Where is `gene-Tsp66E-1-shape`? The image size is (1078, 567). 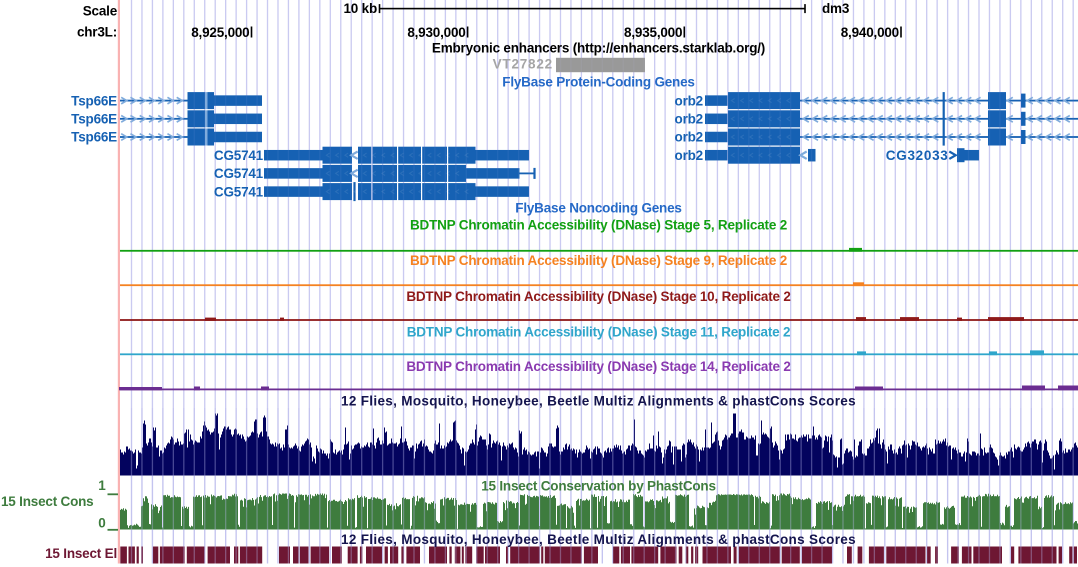
gene-Tsp66E-1-shape is located at coordinates (196, 119).